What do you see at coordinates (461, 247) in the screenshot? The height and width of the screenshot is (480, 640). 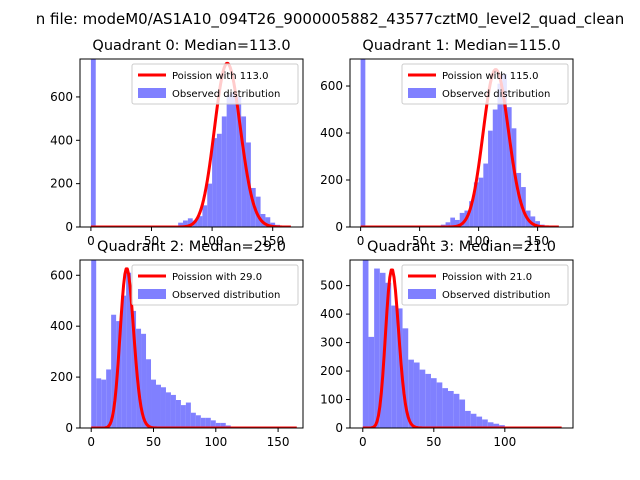 I see `subplot-title: Quadrant 3: Median=21.0` at bounding box center [461, 247].